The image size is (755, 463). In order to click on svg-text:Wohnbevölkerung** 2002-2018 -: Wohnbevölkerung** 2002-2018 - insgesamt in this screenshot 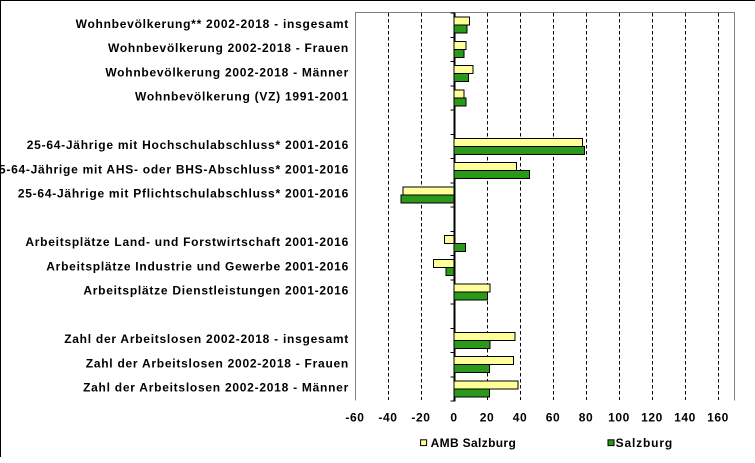, I will do `click(212, 24)`.